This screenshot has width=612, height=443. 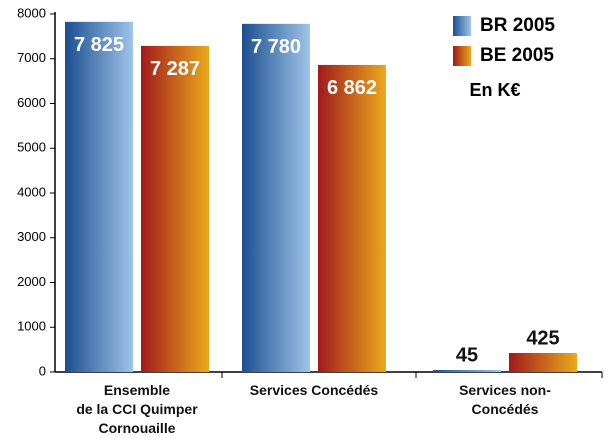 I want to click on y-tick-label: 5000, so click(x=31, y=147).